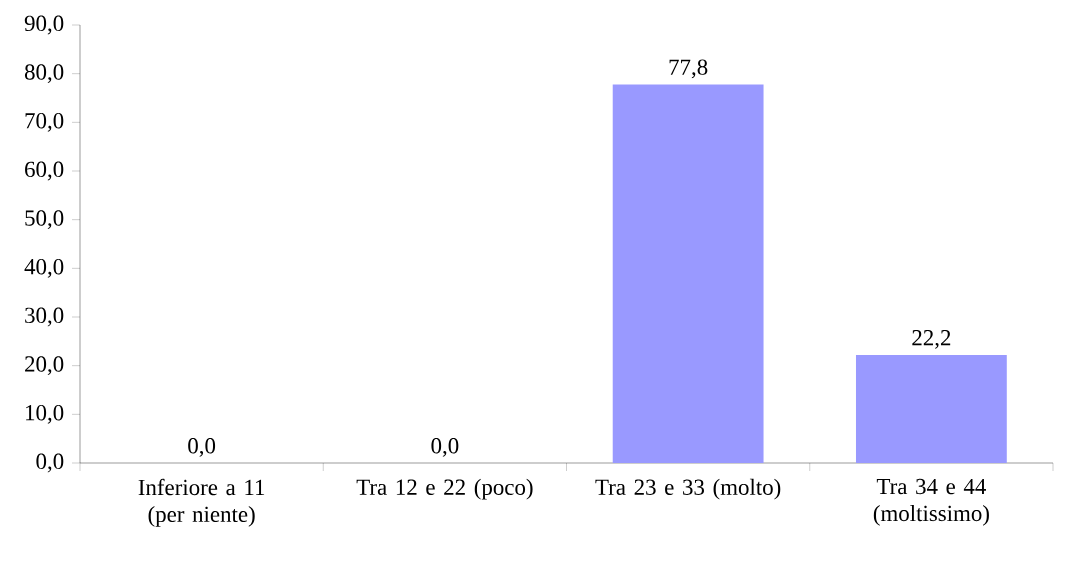 Image resolution: width=1073 pixels, height=576 pixels. What do you see at coordinates (45, 414) in the screenshot?
I see `y-tick-label: 10,0` at bounding box center [45, 414].